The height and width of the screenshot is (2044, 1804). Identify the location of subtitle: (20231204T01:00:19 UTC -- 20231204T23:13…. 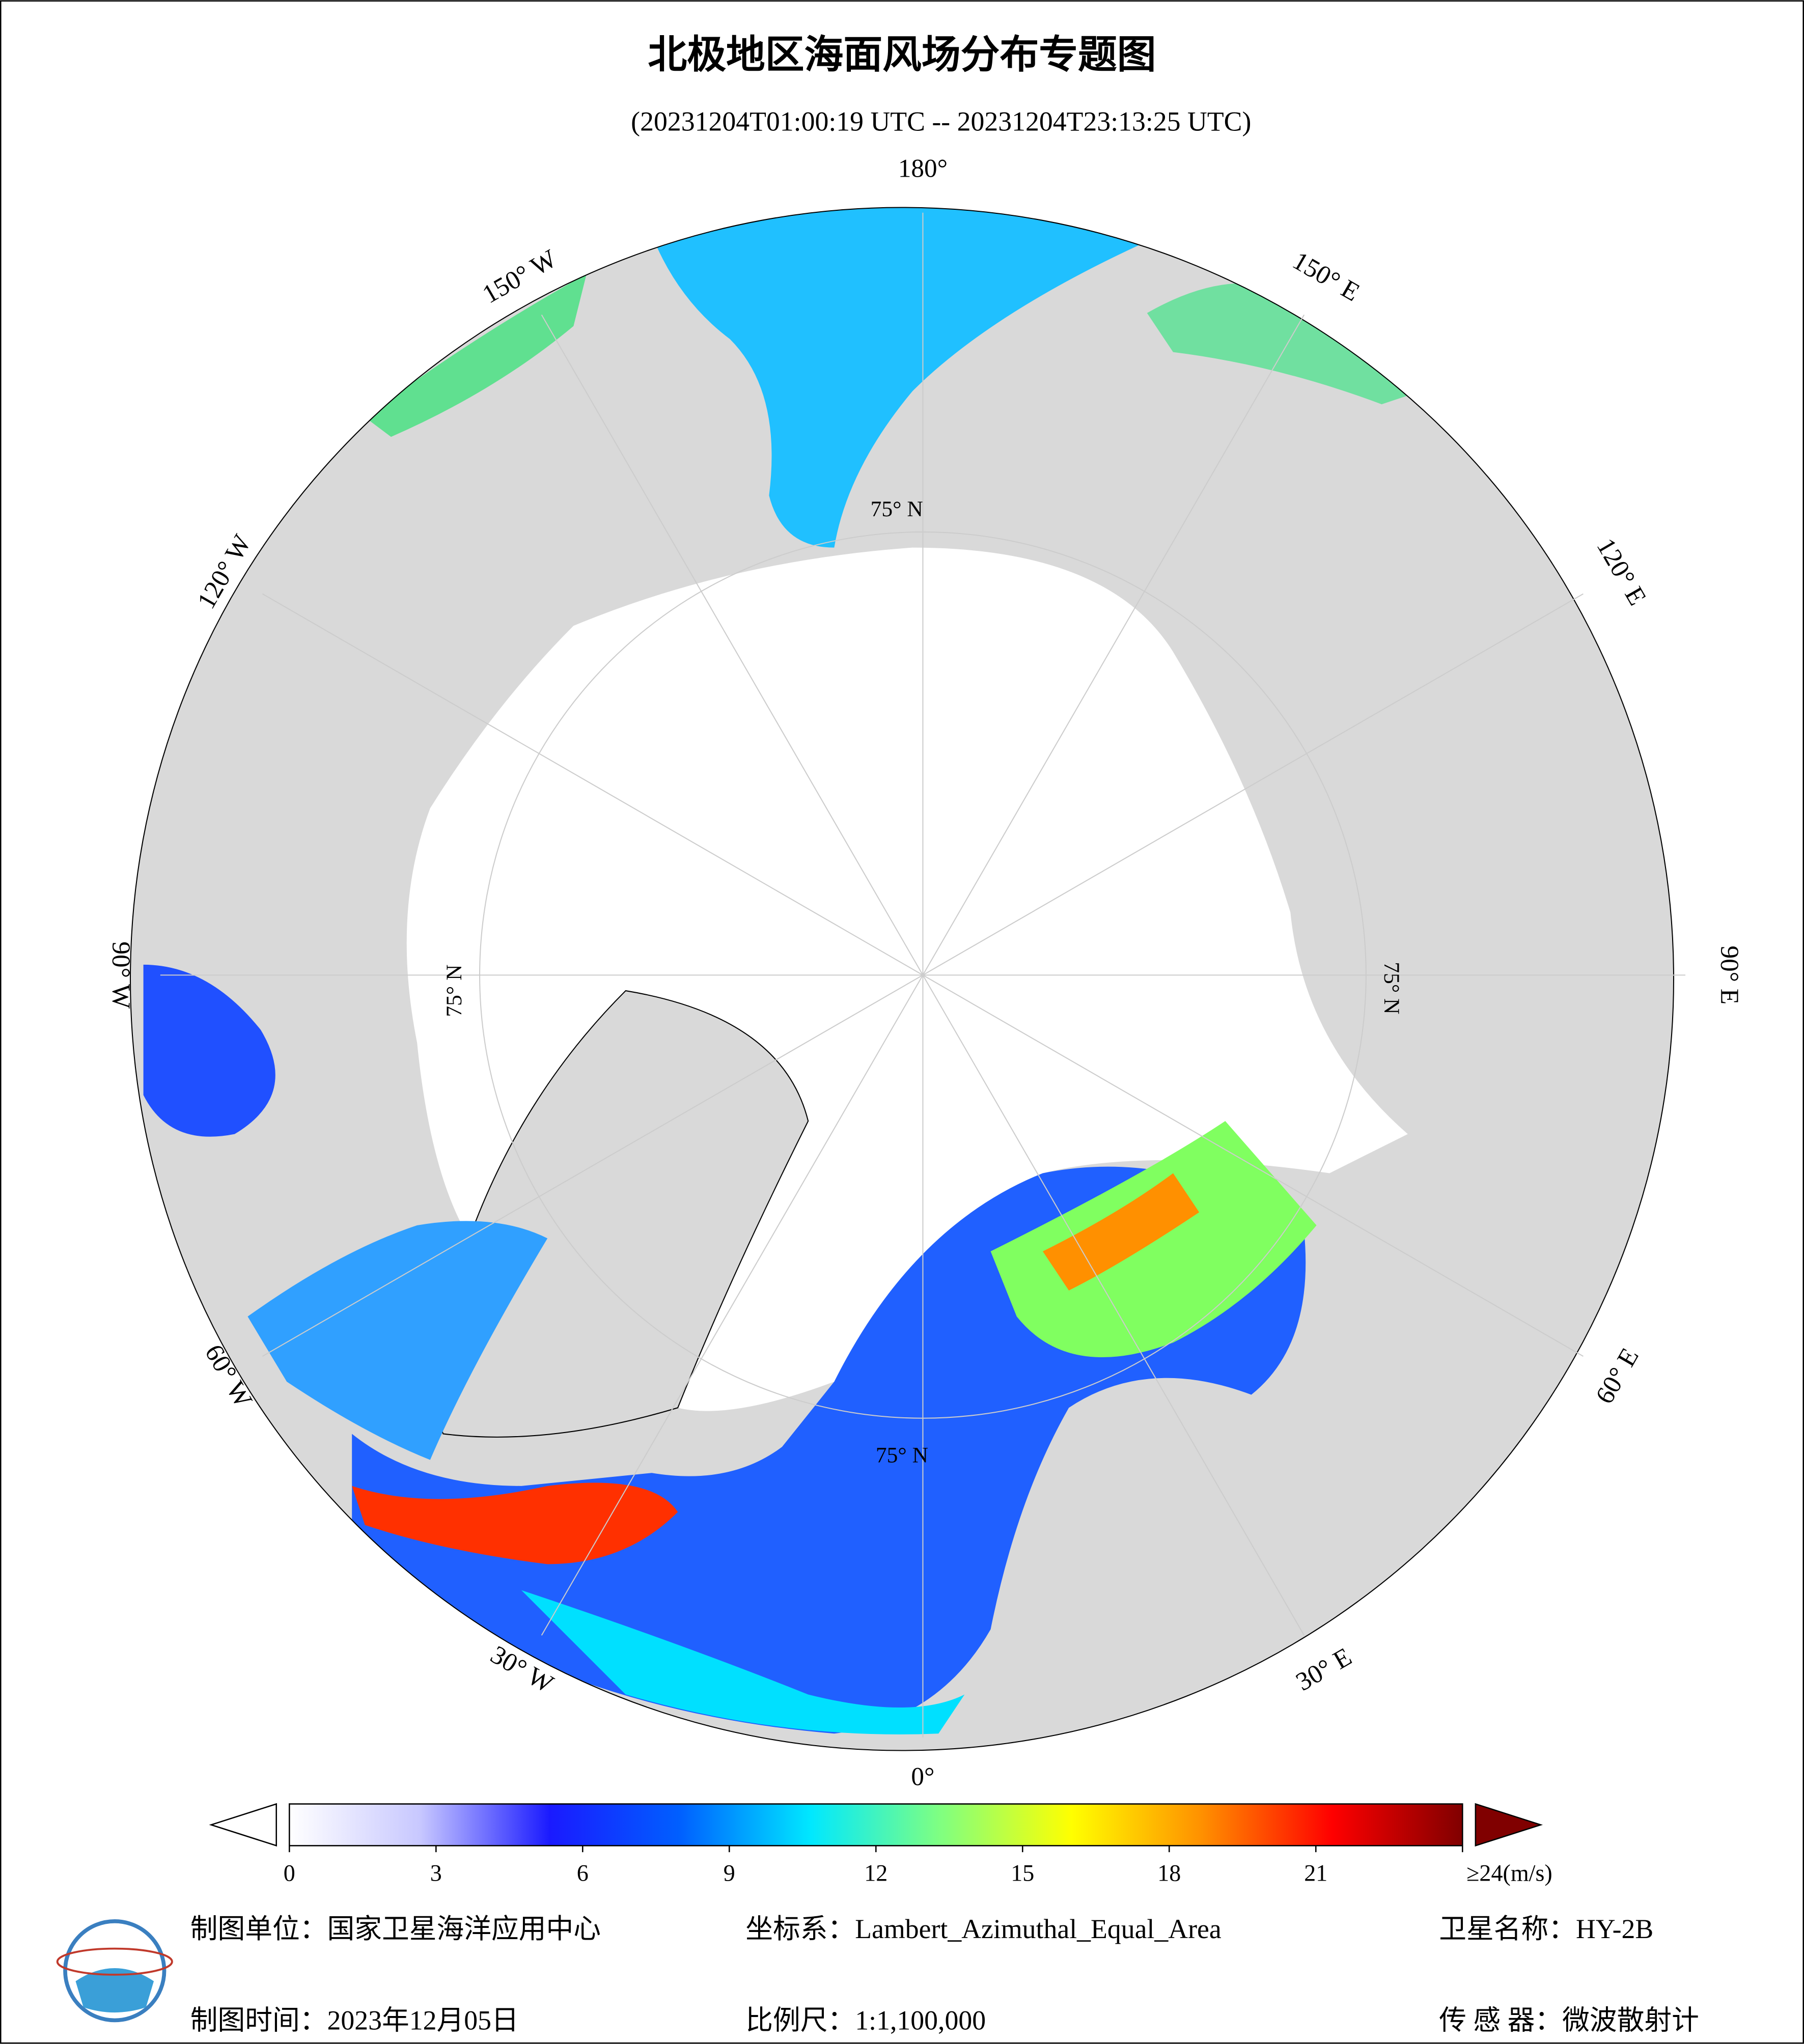
(941, 121).